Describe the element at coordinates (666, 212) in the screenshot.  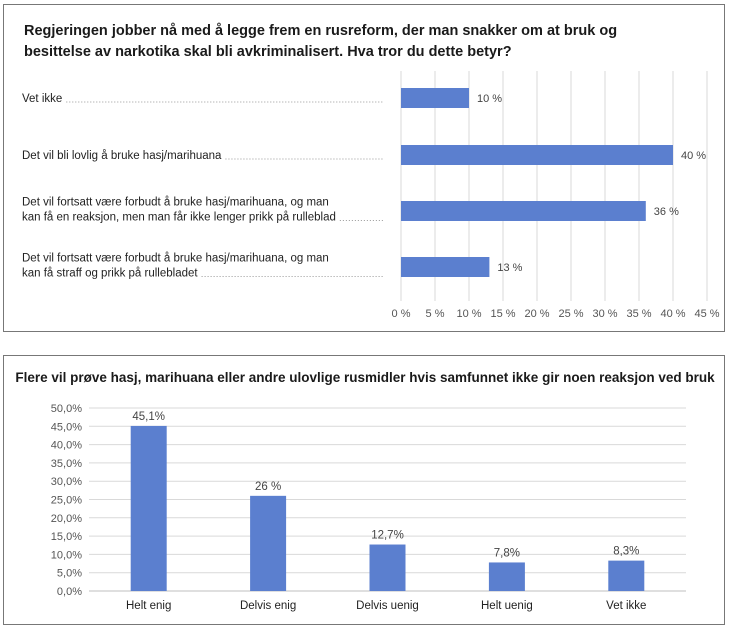
I see `data-label: 36 %` at that location.